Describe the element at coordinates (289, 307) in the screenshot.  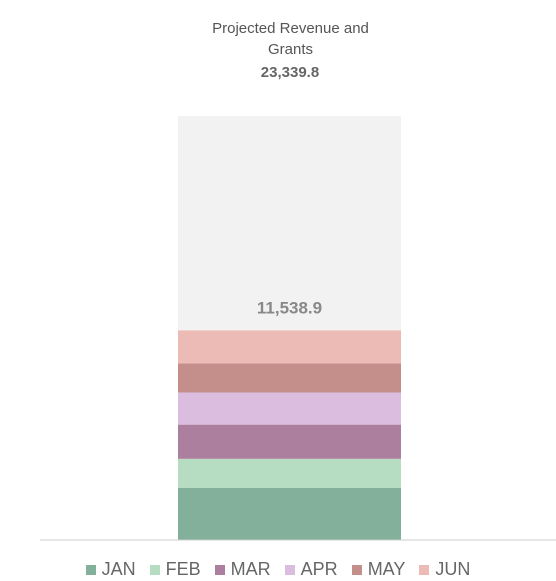
I see `stack-total-label: 11,538.9` at that location.